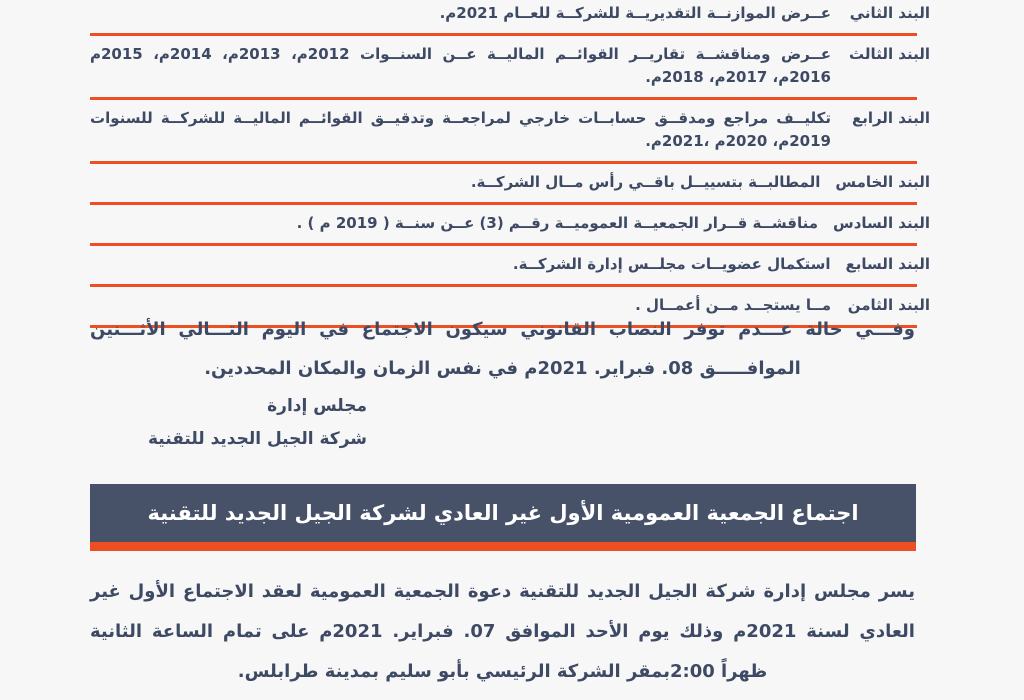 Image resolution: width=1024 pixels, height=700 pixels. What do you see at coordinates (257, 439) in the screenshot?
I see `signature-company: شركة الجيل الجديد للتقنية` at bounding box center [257, 439].